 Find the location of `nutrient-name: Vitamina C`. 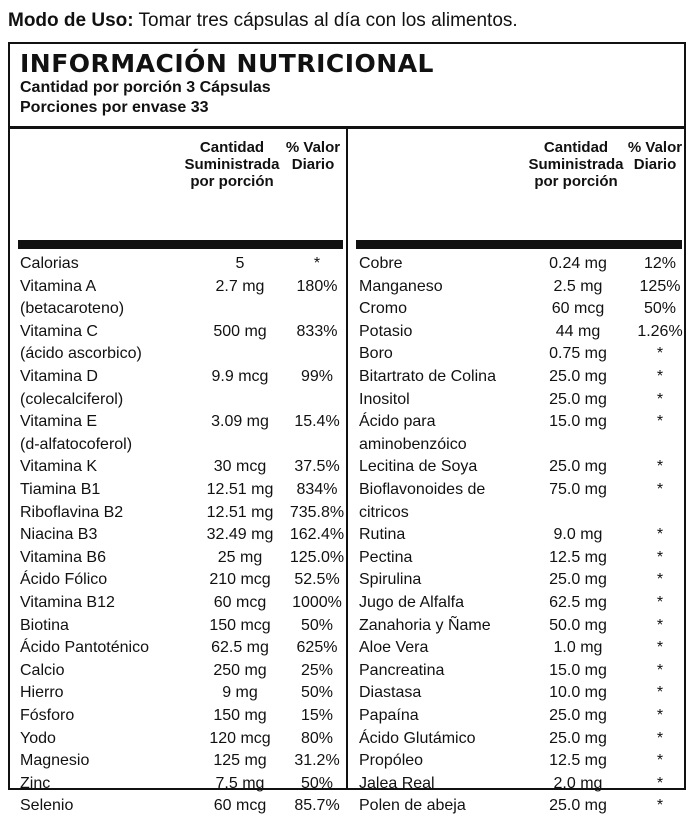

nutrient-name: Vitamina C is located at coordinates (59, 331).